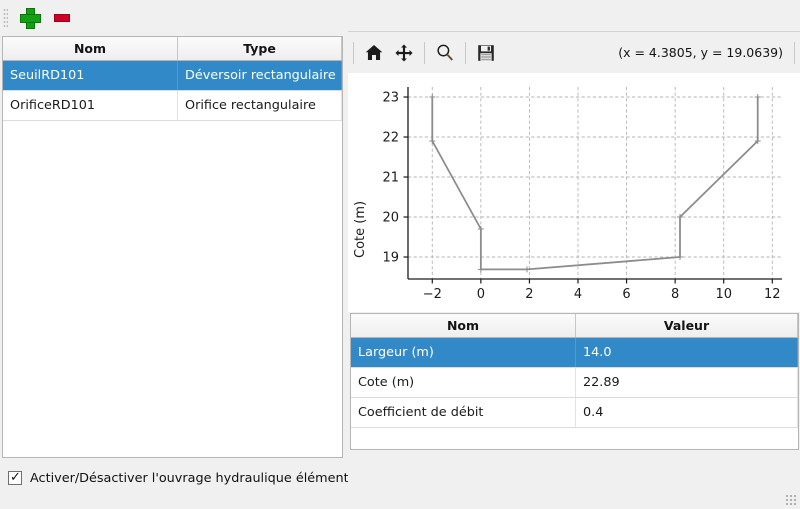  What do you see at coordinates (675, 294) in the screenshot?
I see `svg-text: 8` at bounding box center [675, 294].